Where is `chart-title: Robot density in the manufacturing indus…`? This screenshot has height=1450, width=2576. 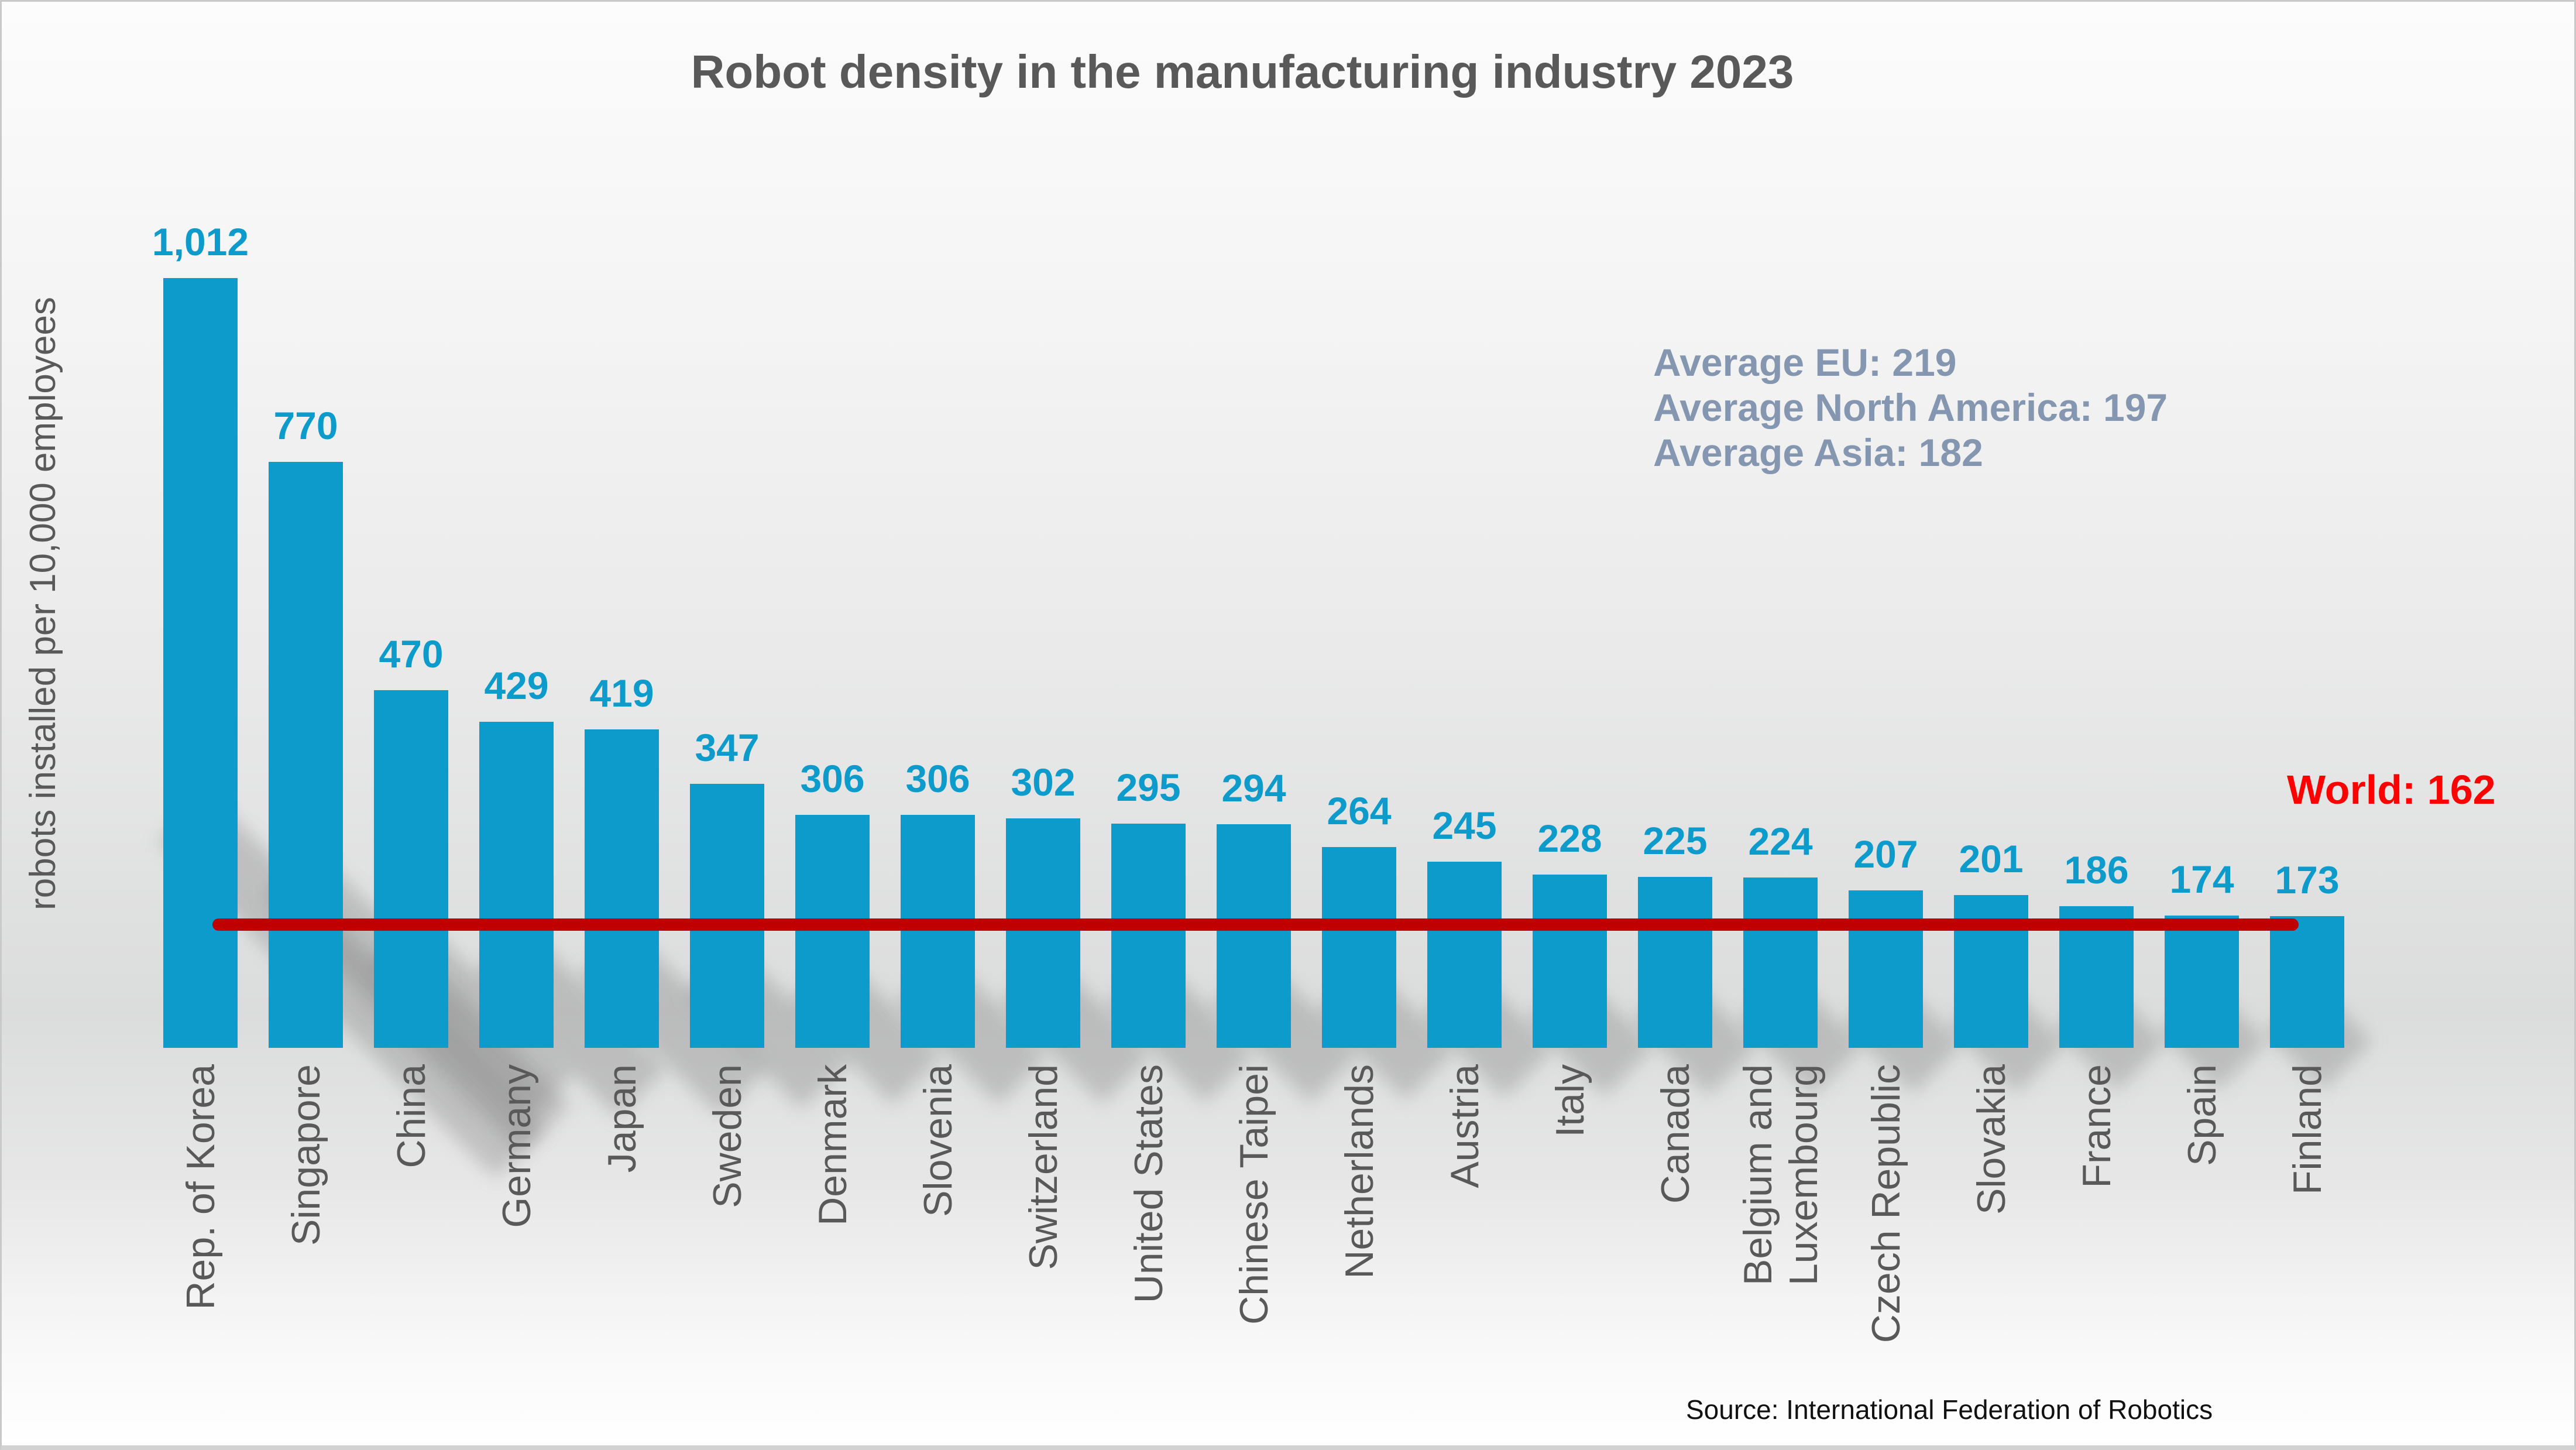
chart-title: Robot density in the manufacturing indus… is located at coordinates (1242, 72).